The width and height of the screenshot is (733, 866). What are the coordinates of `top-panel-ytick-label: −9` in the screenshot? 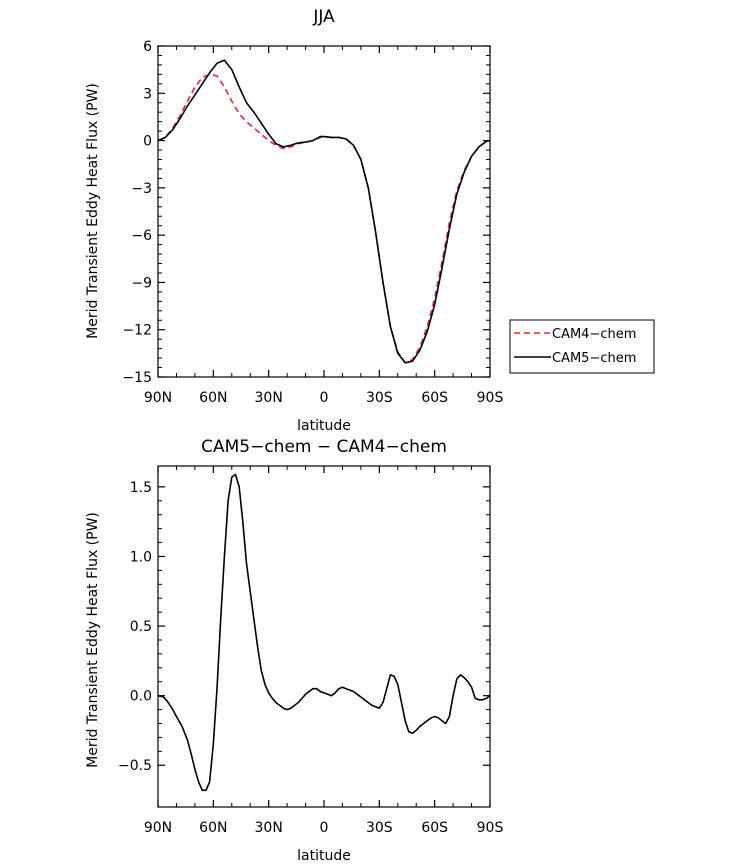 It's located at (141, 283).